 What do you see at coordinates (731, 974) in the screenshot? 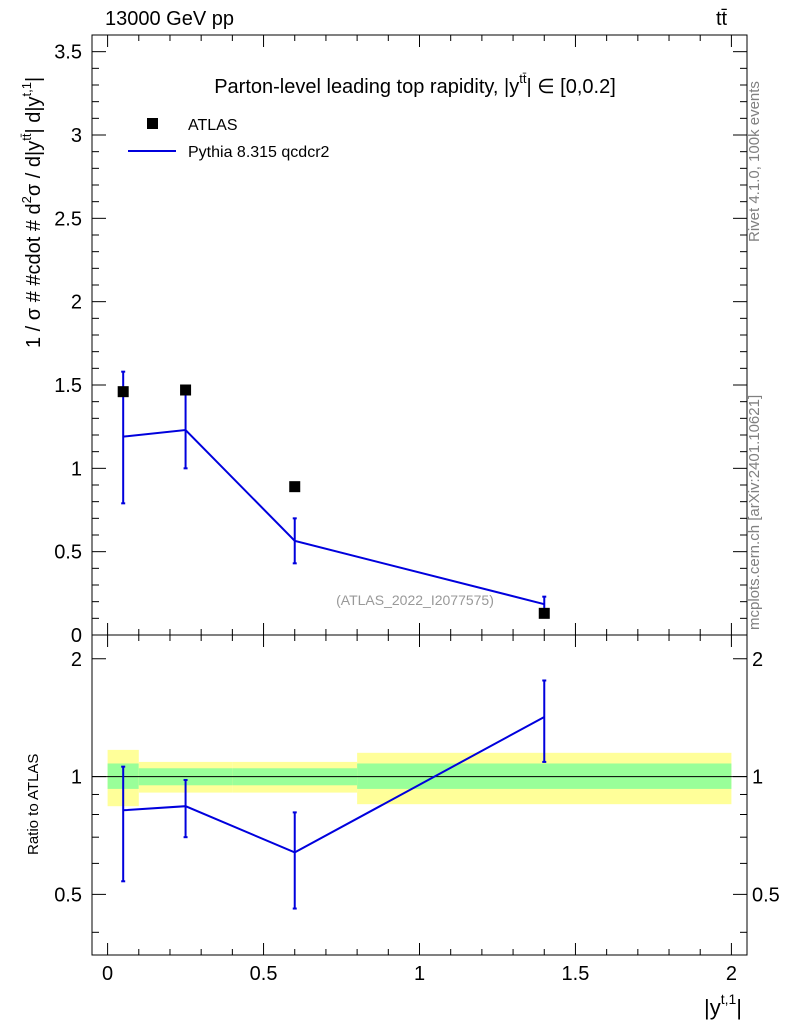
I see `x-tick-label-4: 2` at bounding box center [731, 974].